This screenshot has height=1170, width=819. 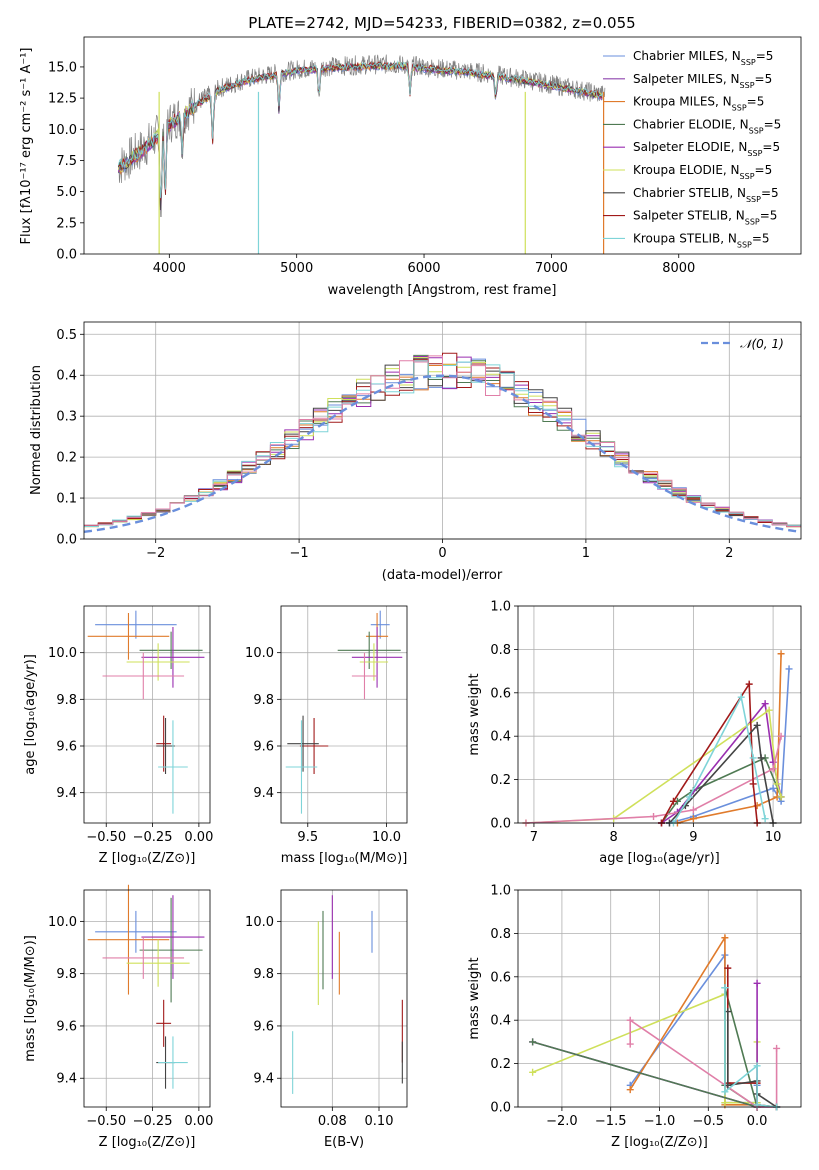 I want to click on y-tick-label: 0.5, so click(x=66, y=335).